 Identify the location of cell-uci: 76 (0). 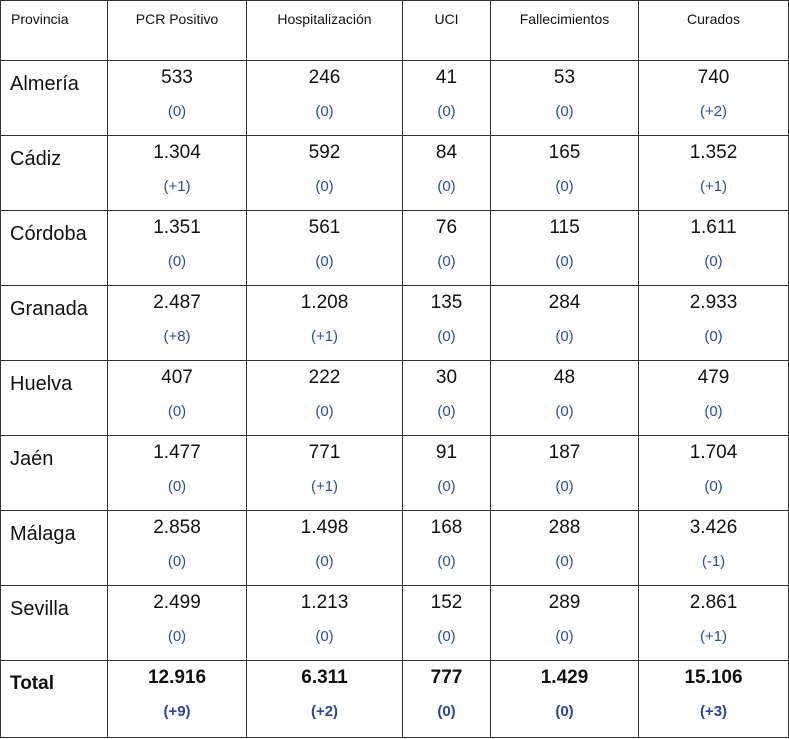
(446, 248).